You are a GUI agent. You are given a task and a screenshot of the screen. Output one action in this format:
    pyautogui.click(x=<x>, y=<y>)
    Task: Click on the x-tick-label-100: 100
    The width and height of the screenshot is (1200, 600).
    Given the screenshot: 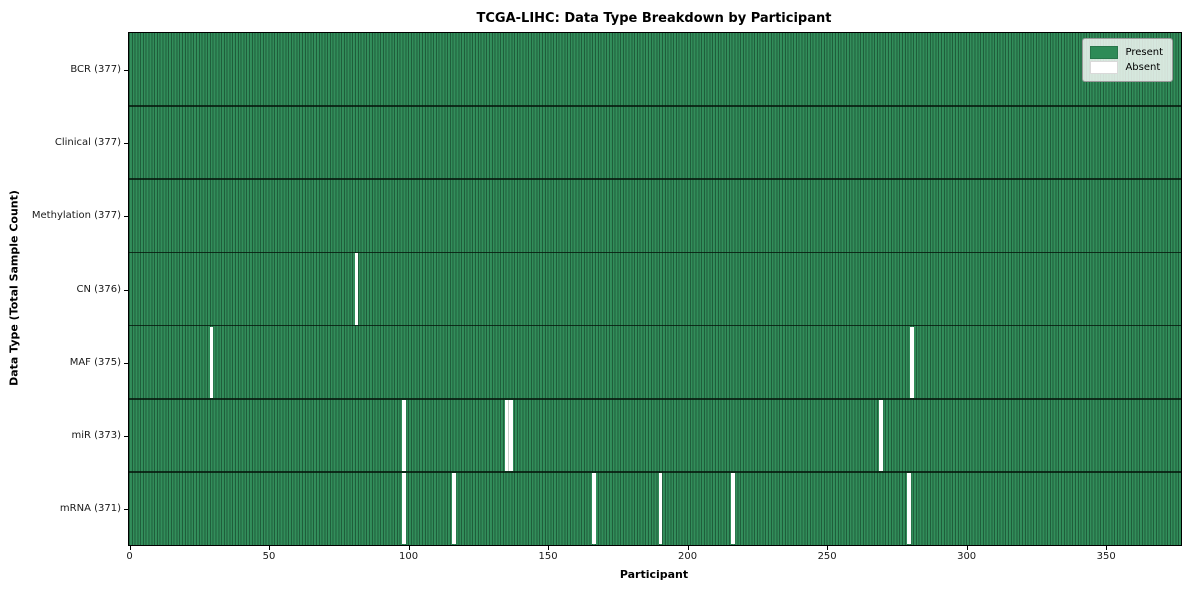 What is the action you would take?
    pyautogui.click(x=408, y=556)
    